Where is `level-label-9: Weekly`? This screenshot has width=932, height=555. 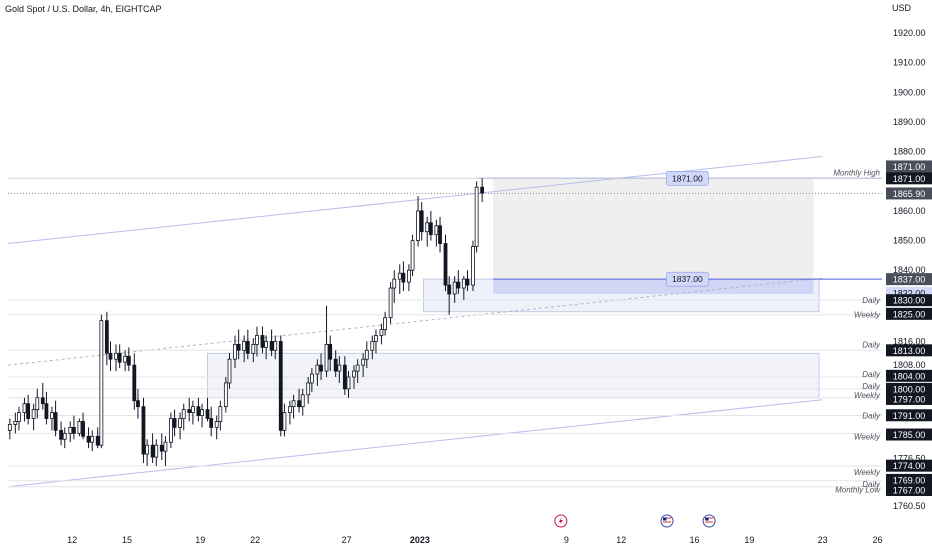
level-label-9: Weekly is located at coordinates (867, 472).